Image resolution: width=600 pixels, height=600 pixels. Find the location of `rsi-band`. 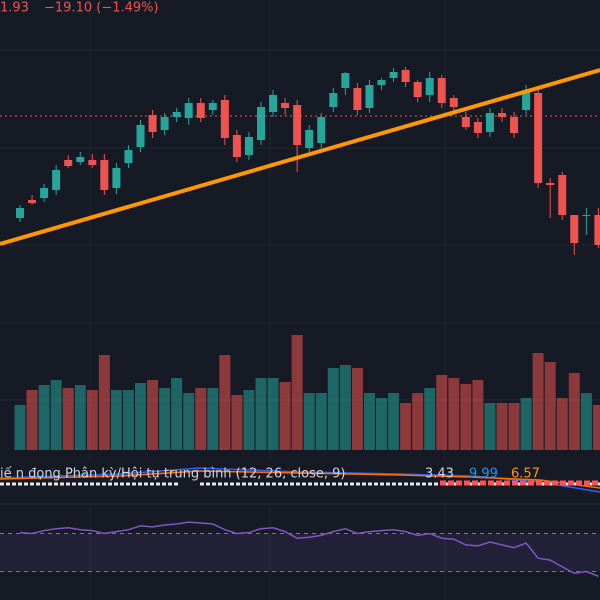

rsi-band is located at coordinates (300, 552).